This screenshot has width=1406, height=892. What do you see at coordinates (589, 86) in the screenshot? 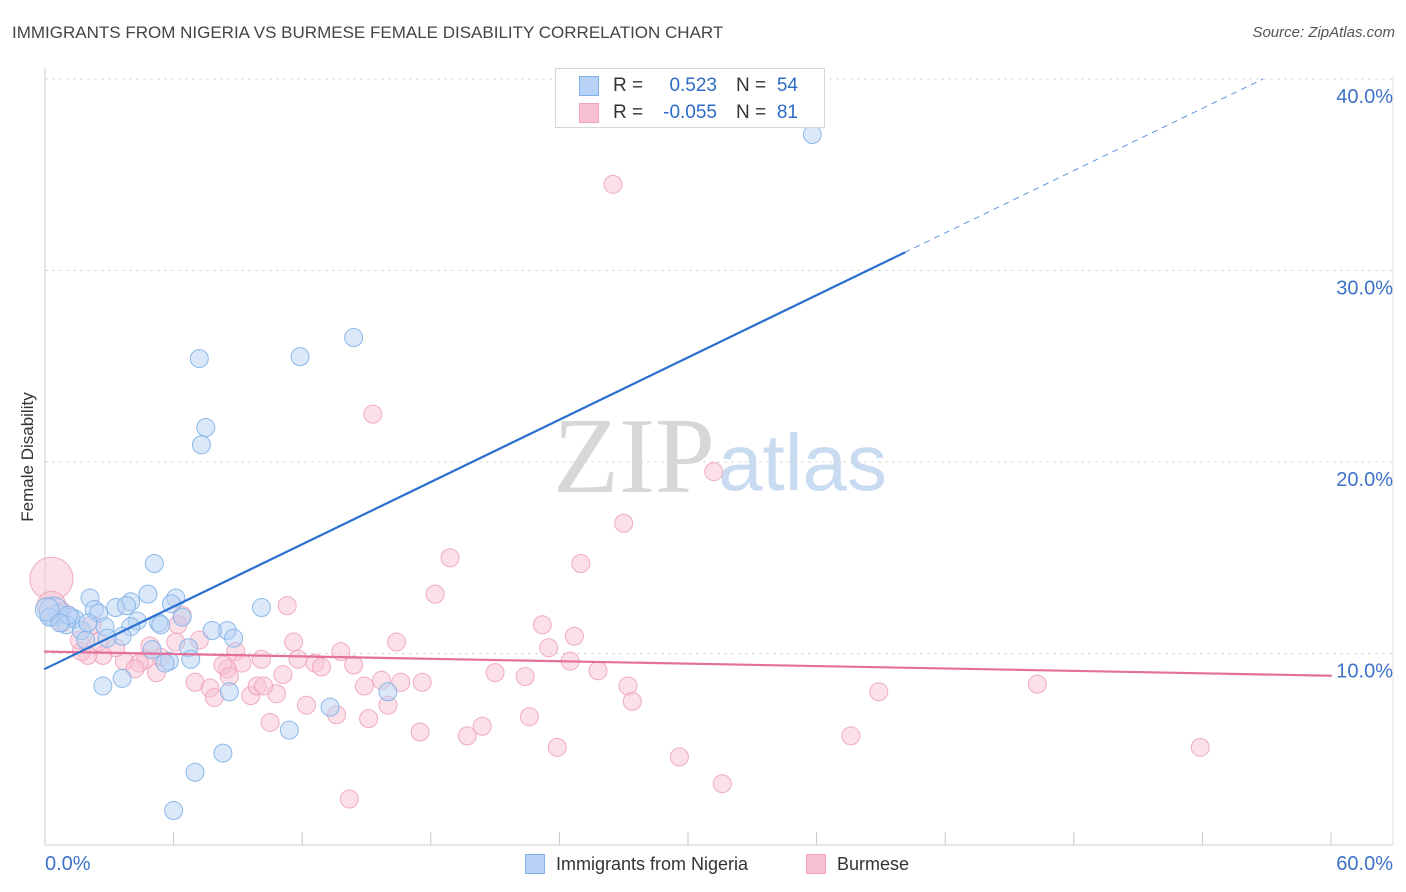
I see `legend-swatch-nigeria` at bounding box center [589, 86].